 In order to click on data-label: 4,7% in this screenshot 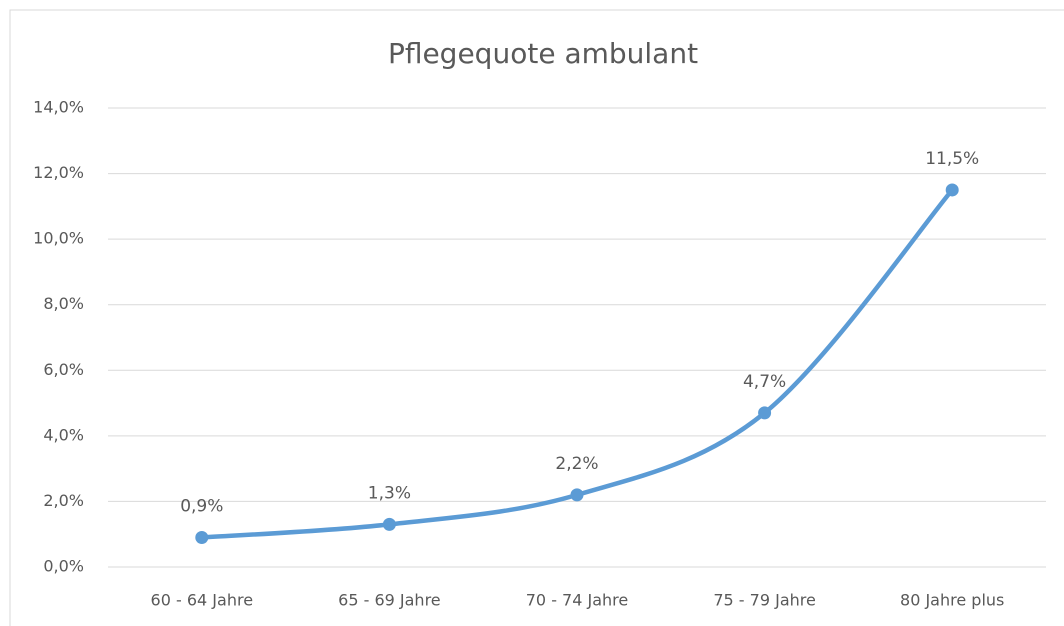, I will do `click(764, 382)`.